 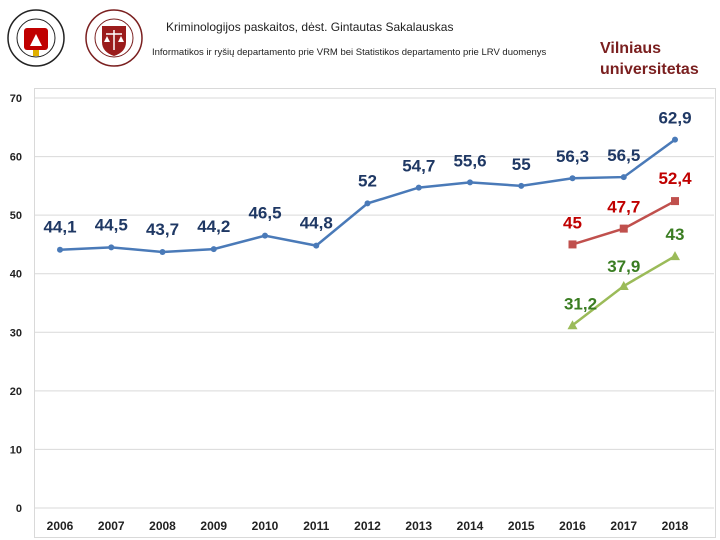 I want to click on x-tick-label: 2013, so click(x=418, y=526).